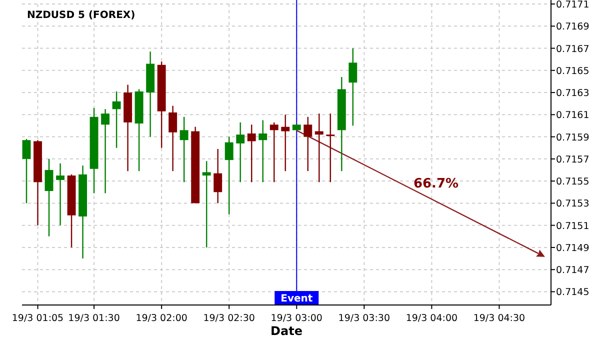 Image resolution: width=600 pixels, height=340 pixels. Describe the element at coordinates (81, 15) in the screenshot. I see `text: NZDUSD 5 (FOREX)` at that location.